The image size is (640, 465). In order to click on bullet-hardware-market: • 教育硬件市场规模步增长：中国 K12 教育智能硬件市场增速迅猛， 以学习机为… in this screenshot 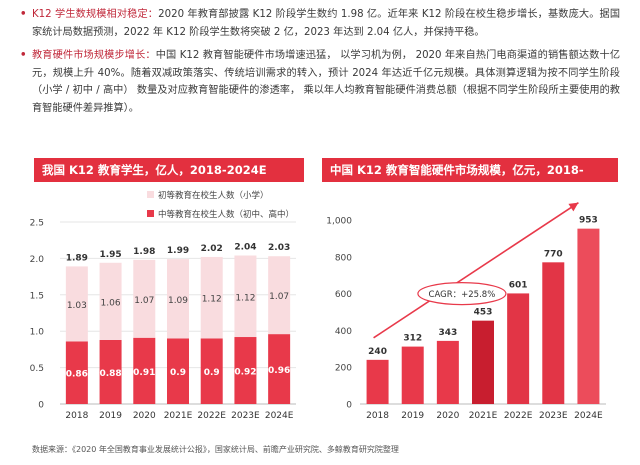, I will do `click(320, 82)`.